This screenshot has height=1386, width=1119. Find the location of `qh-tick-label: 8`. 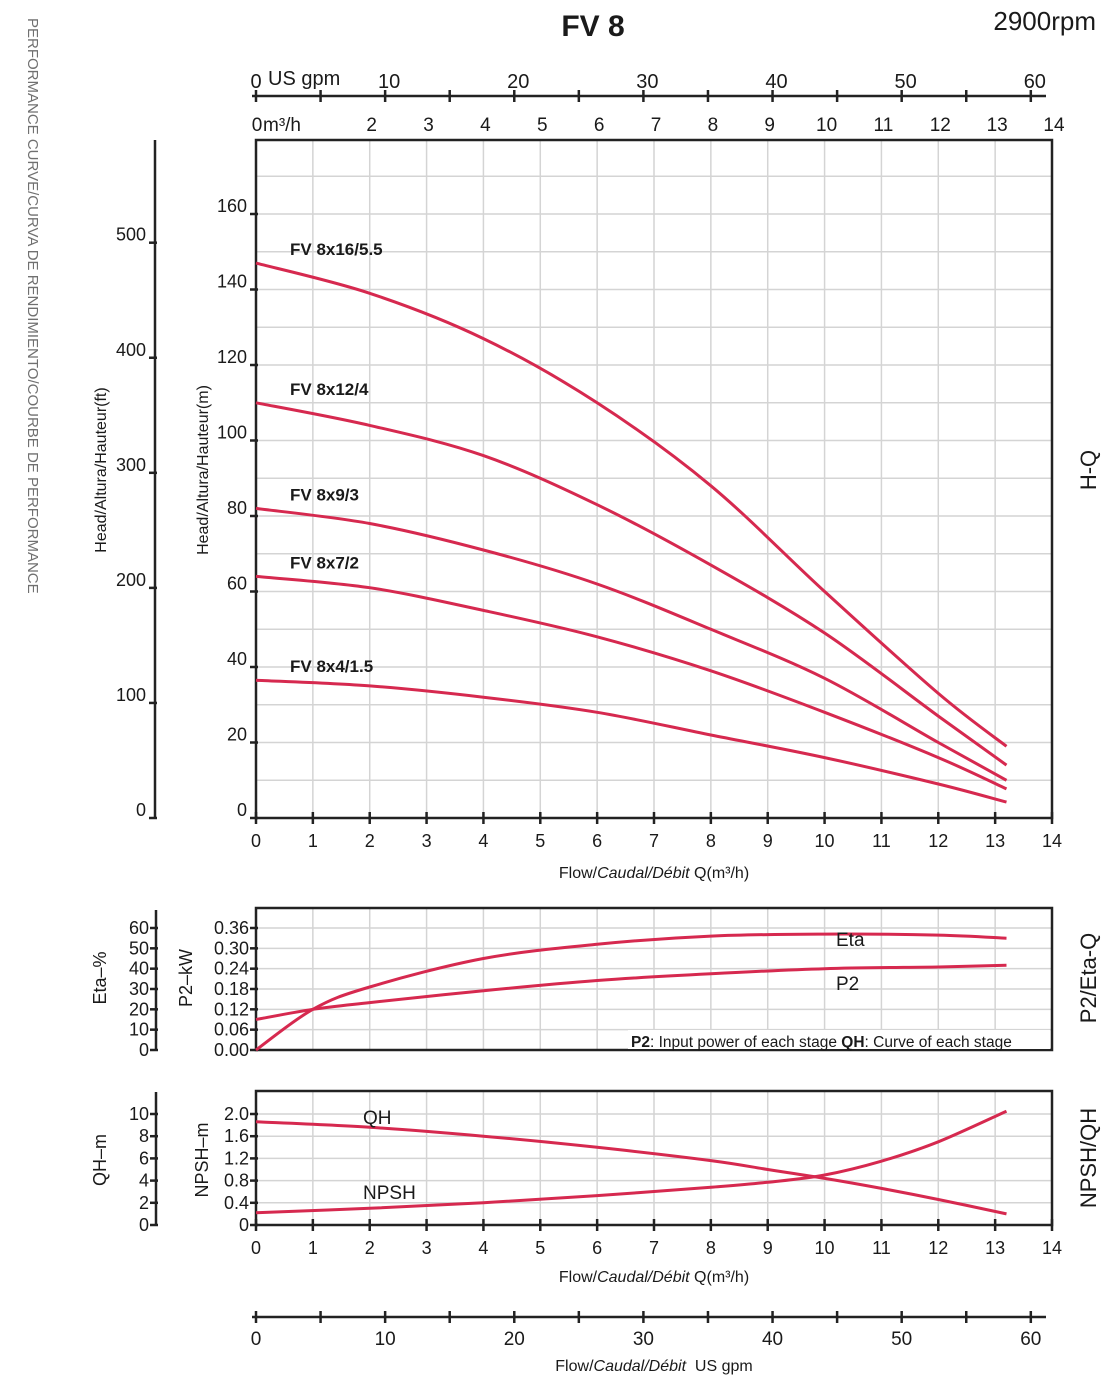

qh-tick-label: 8 is located at coordinates (144, 1136).